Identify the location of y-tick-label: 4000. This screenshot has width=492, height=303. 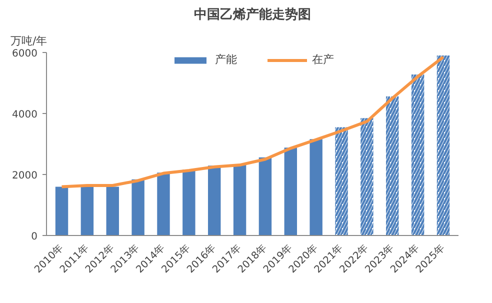
(25, 115).